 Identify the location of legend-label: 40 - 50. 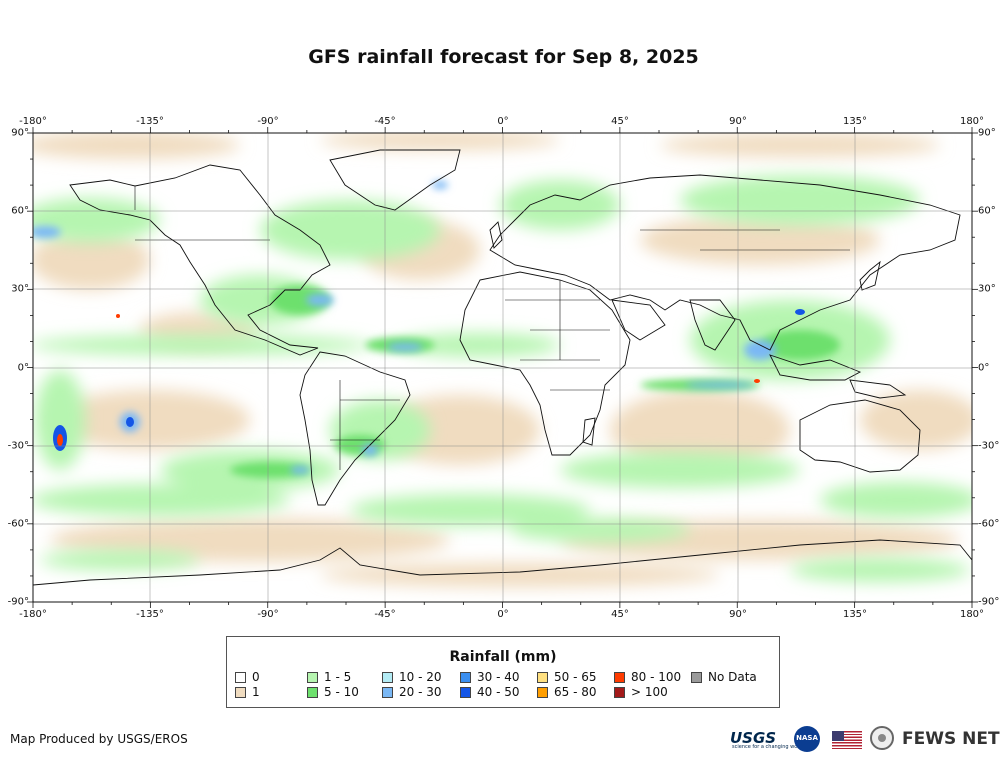
(498, 692).